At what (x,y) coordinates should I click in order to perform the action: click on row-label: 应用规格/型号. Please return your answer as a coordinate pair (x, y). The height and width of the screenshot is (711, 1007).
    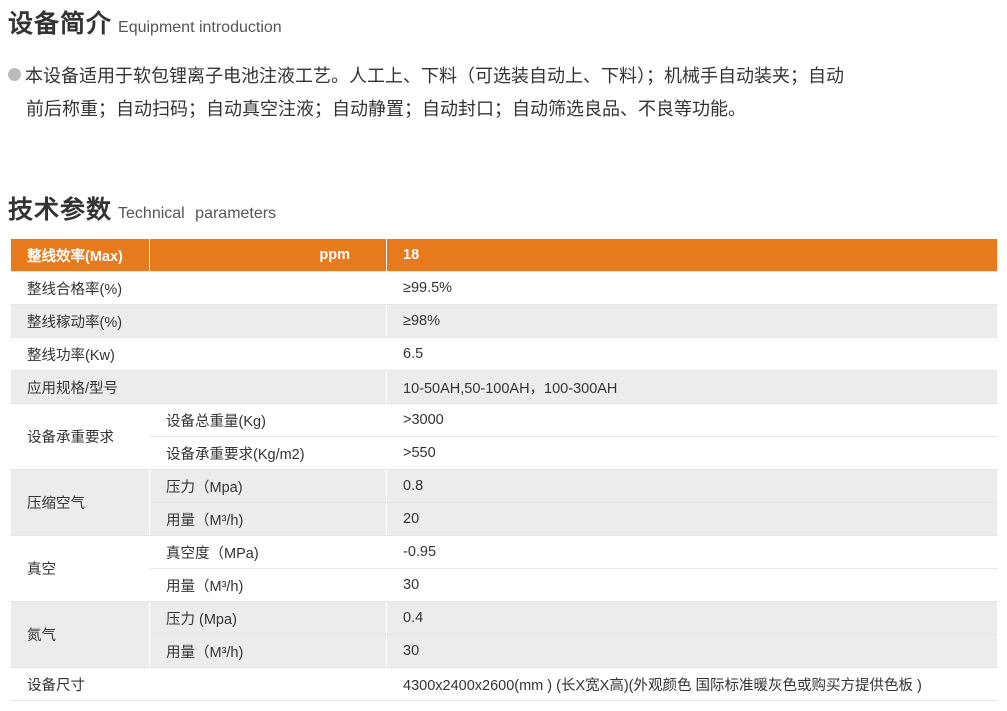
    Looking at the image, I should click on (198, 387).